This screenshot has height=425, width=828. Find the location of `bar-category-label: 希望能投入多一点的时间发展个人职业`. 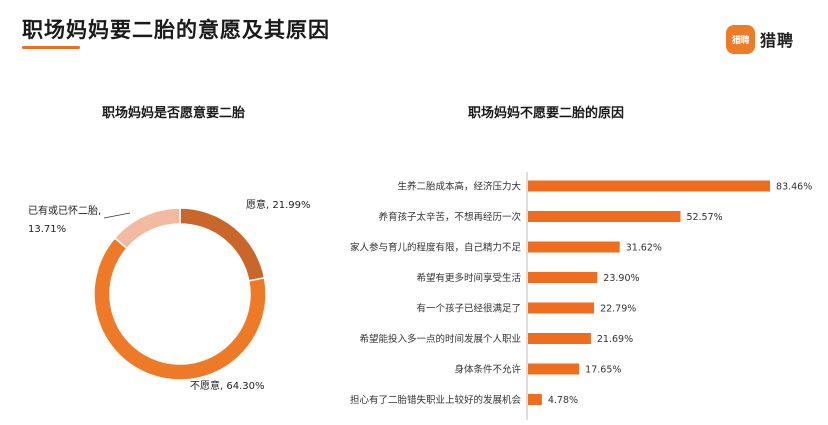

bar-category-label: 希望能投入多一点的时间发展个人职业 is located at coordinates (440, 339).